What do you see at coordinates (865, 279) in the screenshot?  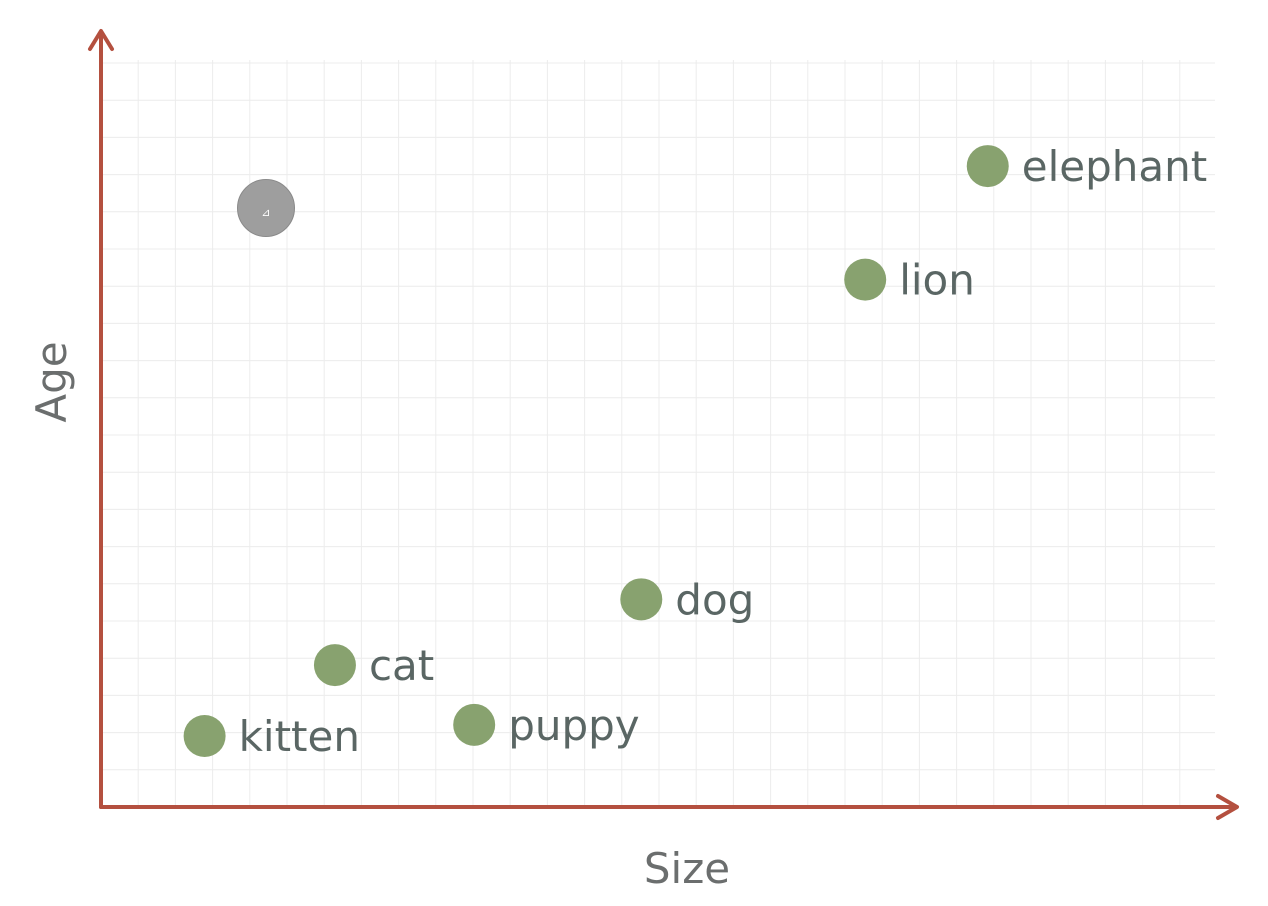 I see `data-point-lion` at bounding box center [865, 279].